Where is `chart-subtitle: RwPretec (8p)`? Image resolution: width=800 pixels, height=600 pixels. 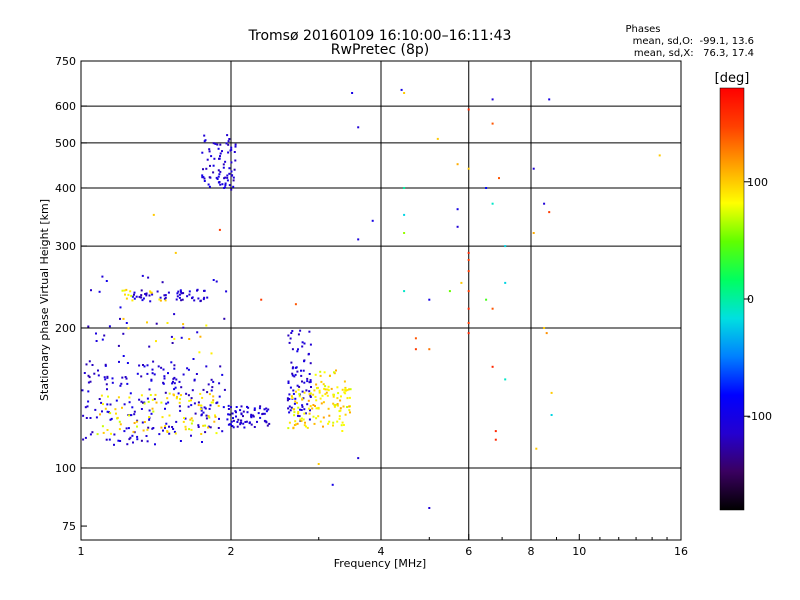
chart-subtitle: RwPretec (8p) is located at coordinates (380, 50).